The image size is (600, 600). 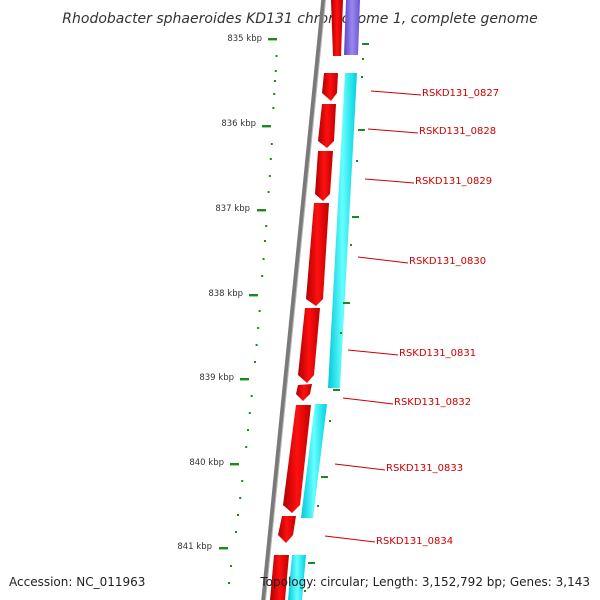 What do you see at coordinates (457, 131) in the screenshot?
I see `gene-label: RSKD131_0828` at bounding box center [457, 131].